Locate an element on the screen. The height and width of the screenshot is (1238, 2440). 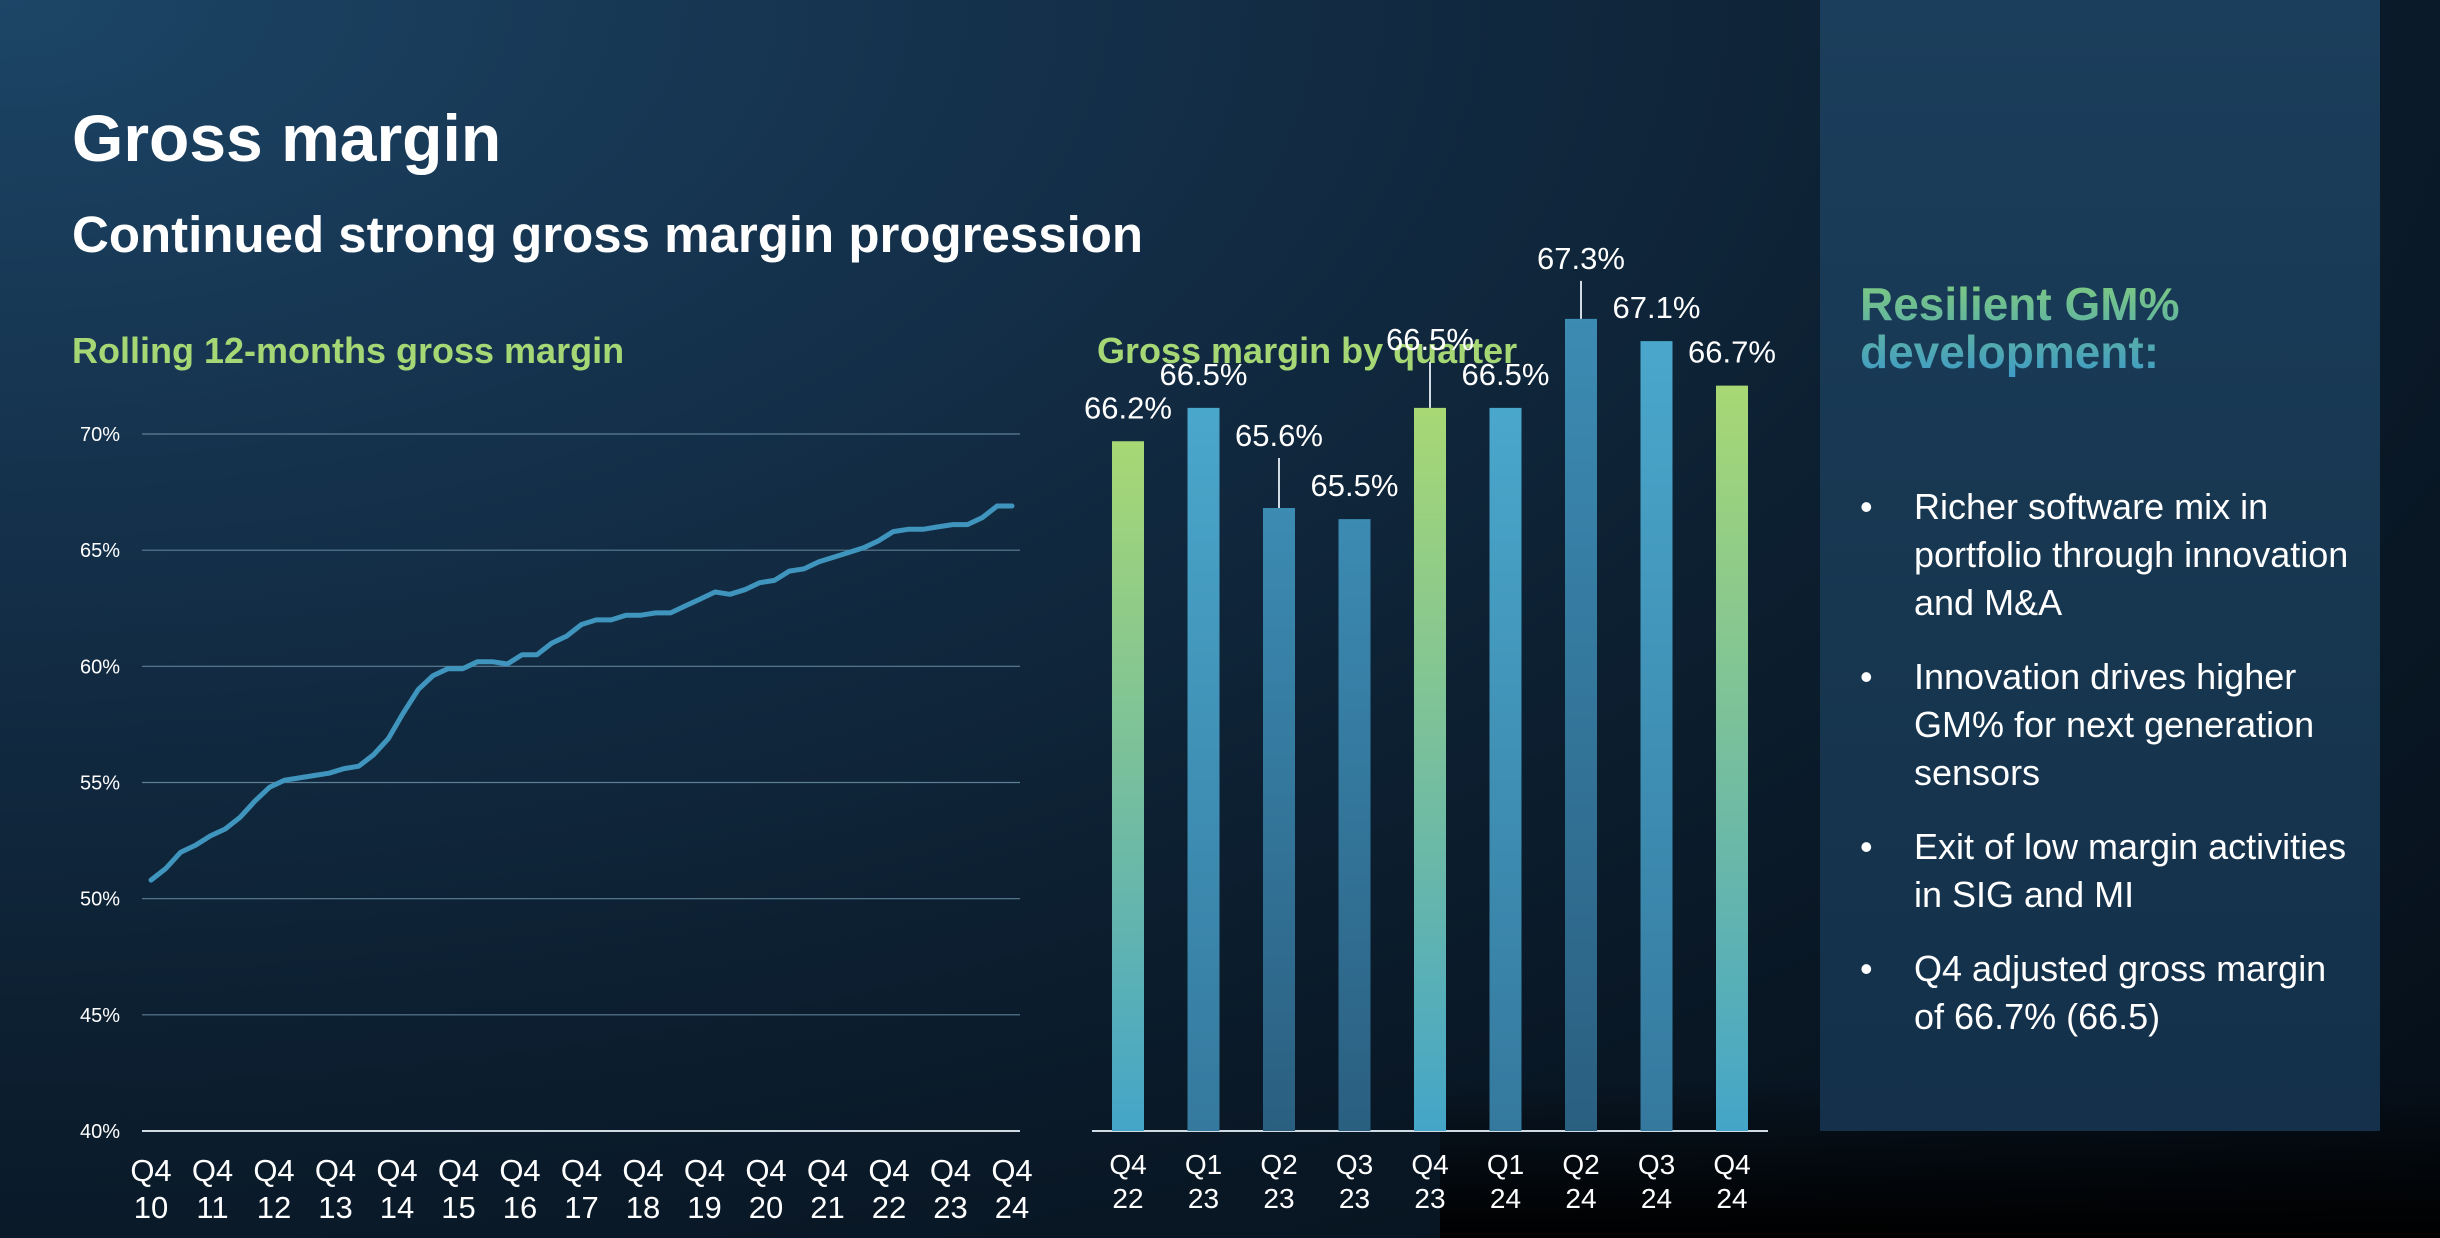
y-tick-label: 55% is located at coordinates (100, 784).